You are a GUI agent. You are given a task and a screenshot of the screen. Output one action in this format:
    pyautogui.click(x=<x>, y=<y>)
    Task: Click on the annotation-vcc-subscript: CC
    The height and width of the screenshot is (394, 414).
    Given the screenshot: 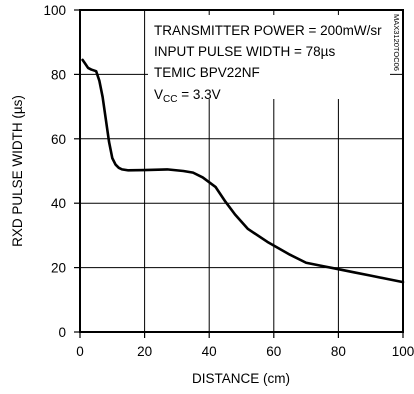 What is the action you would take?
    pyautogui.click(x=170, y=99)
    